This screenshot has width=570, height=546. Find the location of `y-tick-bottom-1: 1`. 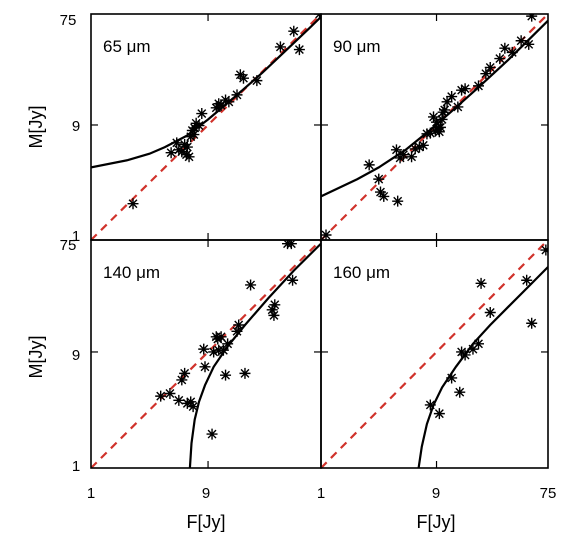

y-tick-bottom-1: 1 is located at coordinates (76, 466).